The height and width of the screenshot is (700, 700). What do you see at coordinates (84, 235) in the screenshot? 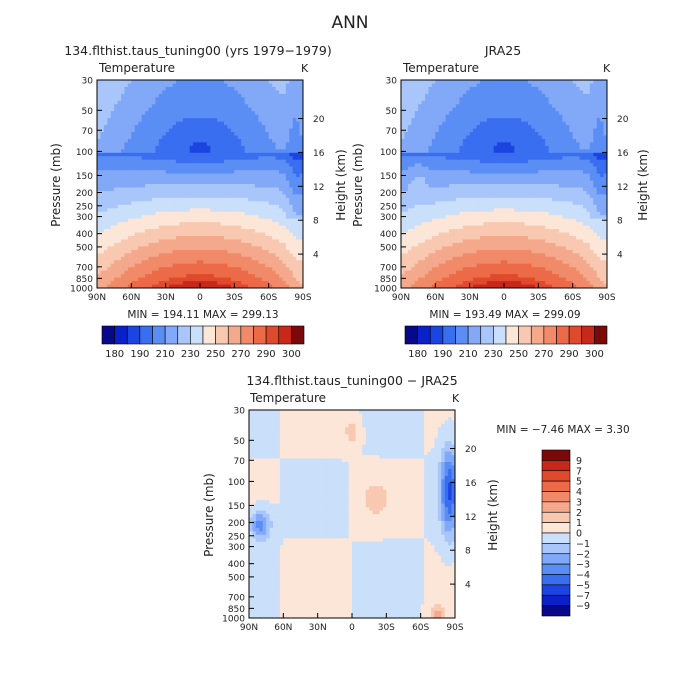
I see `y-tick-label: 400` at bounding box center [84, 235].